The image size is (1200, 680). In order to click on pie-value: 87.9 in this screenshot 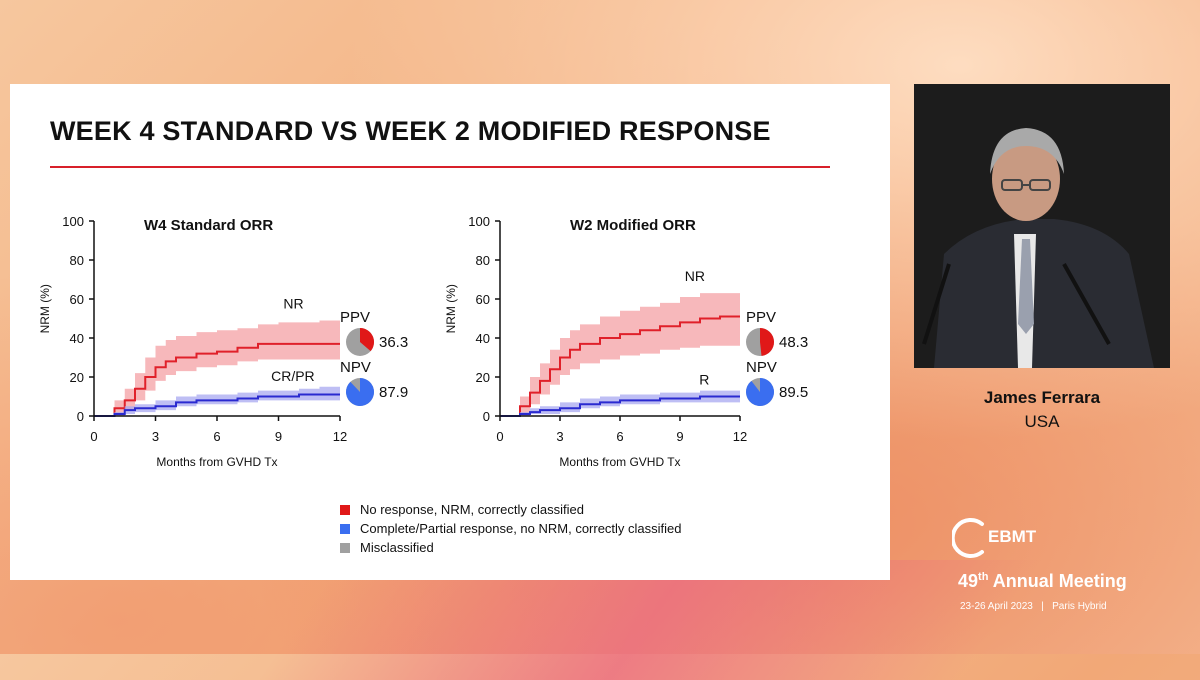, I will do `click(393, 392)`.